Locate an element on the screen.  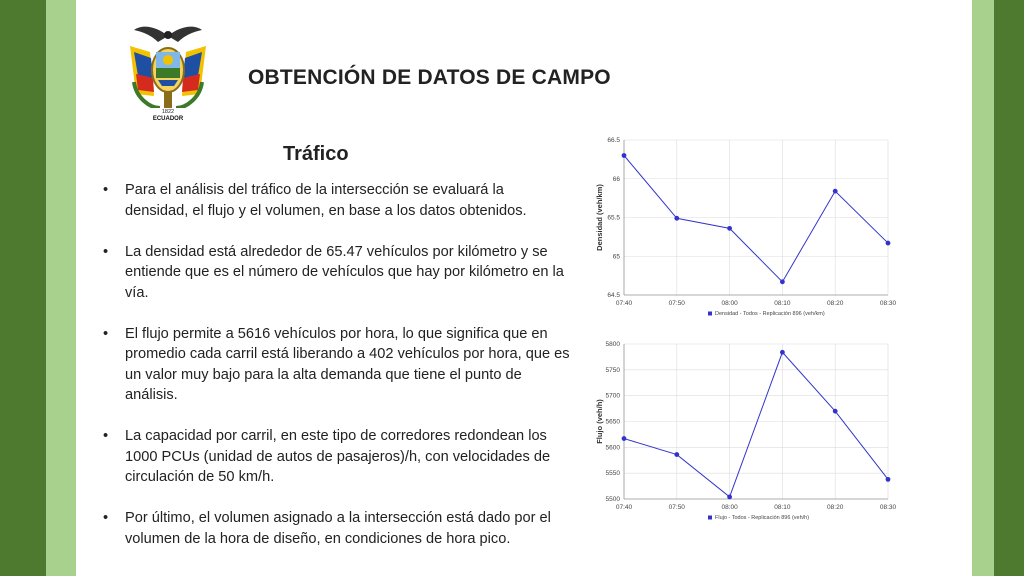
y-tick-label: 64.5 is located at coordinates (613, 295).